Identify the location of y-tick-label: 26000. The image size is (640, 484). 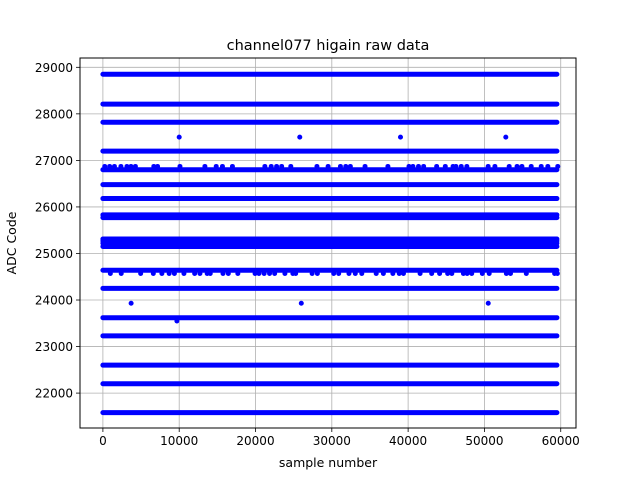
(54, 207).